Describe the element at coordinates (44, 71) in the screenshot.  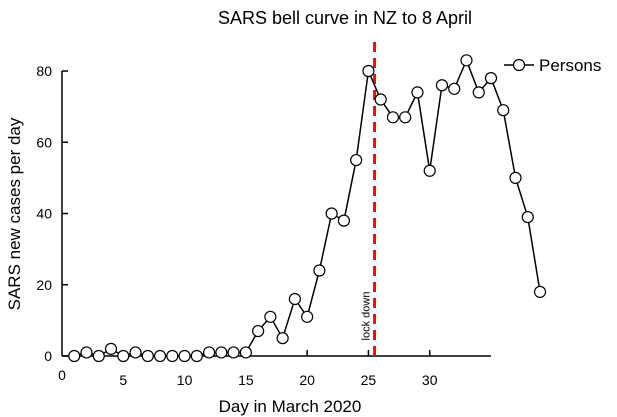
I see `y-tick-label-4: 80` at that location.